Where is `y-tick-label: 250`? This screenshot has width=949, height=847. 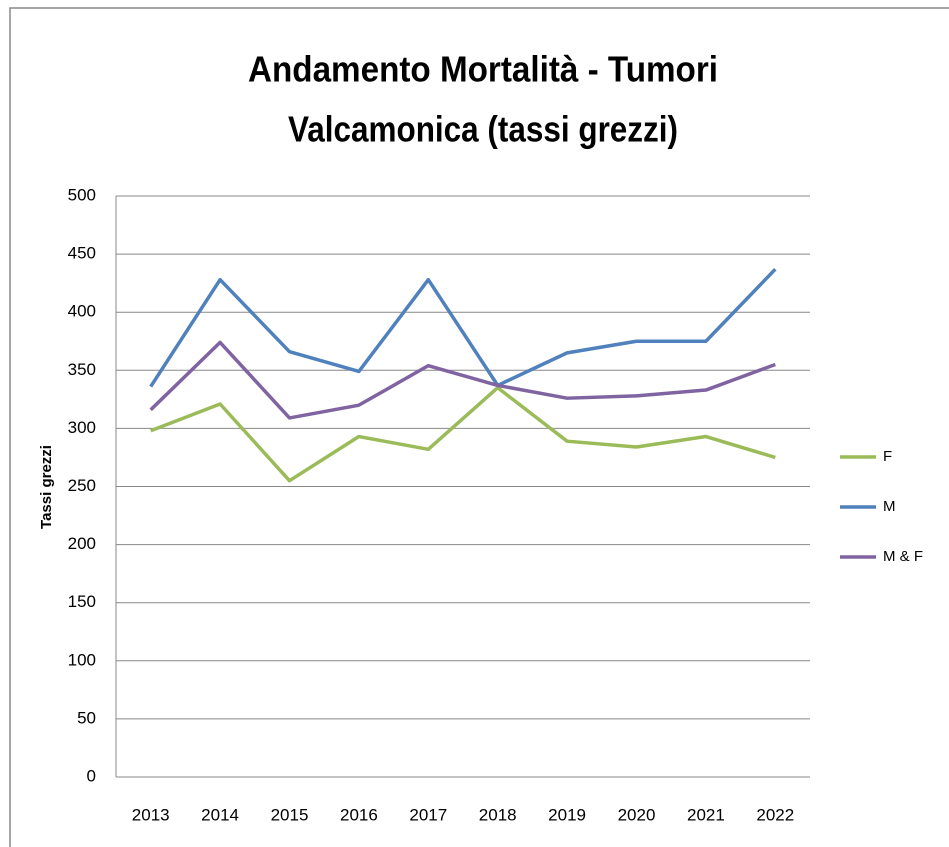
y-tick-label: 250 is located at coordinates (82, 485).